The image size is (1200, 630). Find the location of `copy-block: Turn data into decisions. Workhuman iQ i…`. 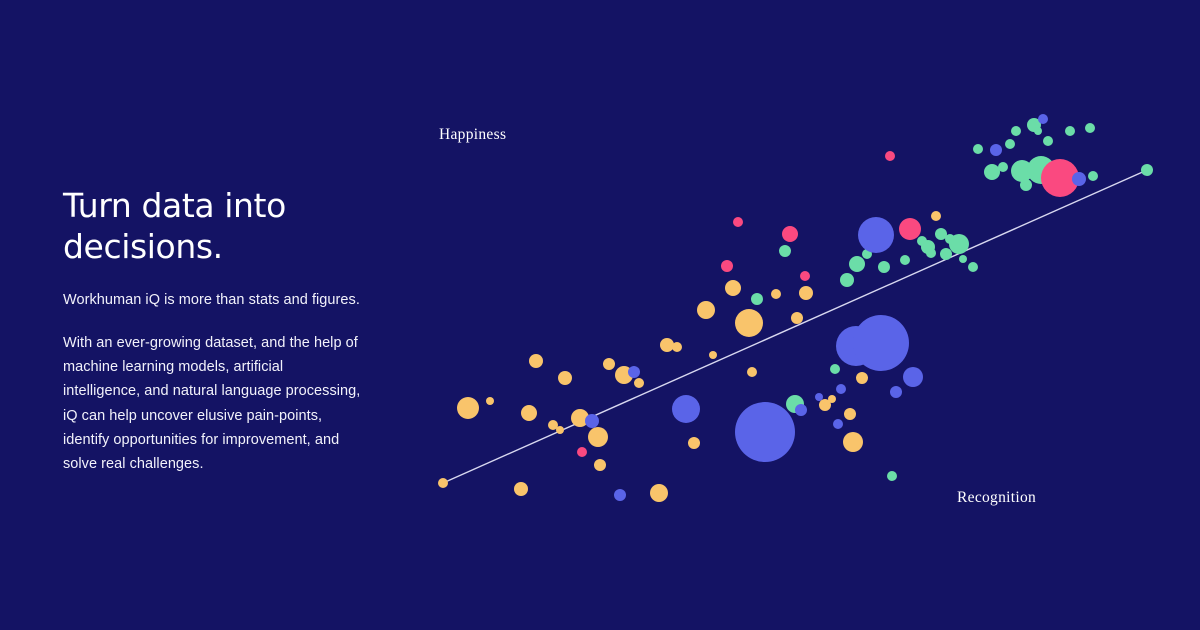

copy-block: Turn data into decisions. Workhuman iQ i… is located at coordinates (215, 331).